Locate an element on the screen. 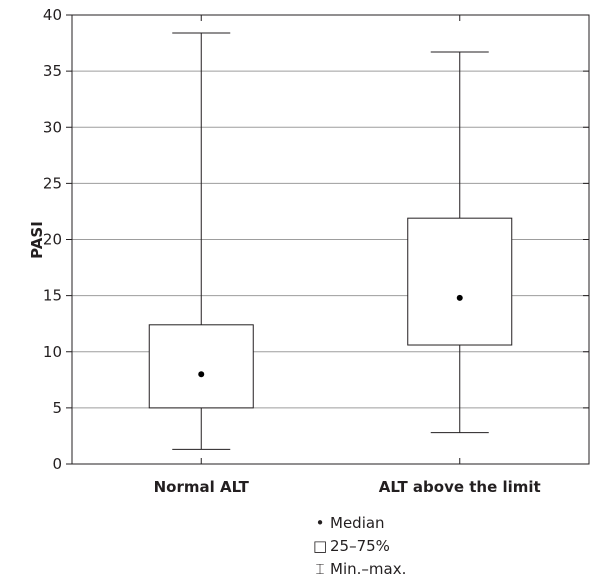  y-tick-label: 30 is located at coordinates (52, 127).